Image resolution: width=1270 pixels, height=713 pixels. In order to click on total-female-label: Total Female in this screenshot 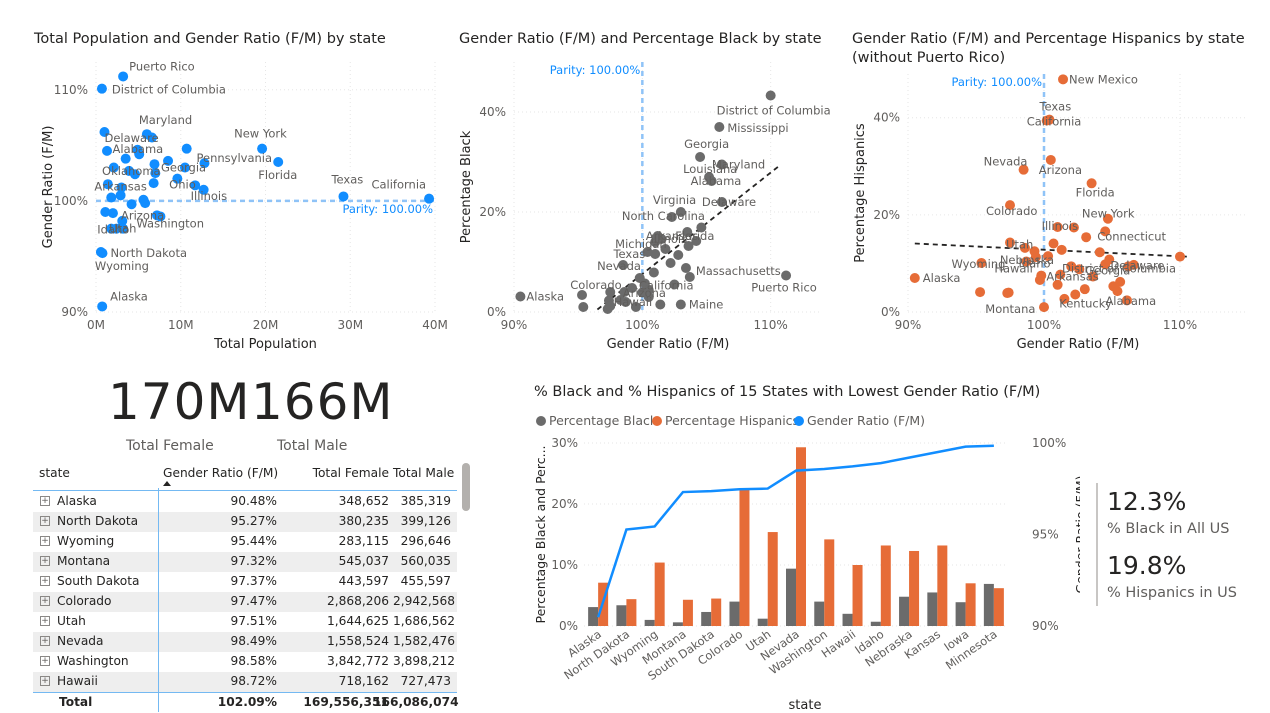, I will do `click(170, 446)`.